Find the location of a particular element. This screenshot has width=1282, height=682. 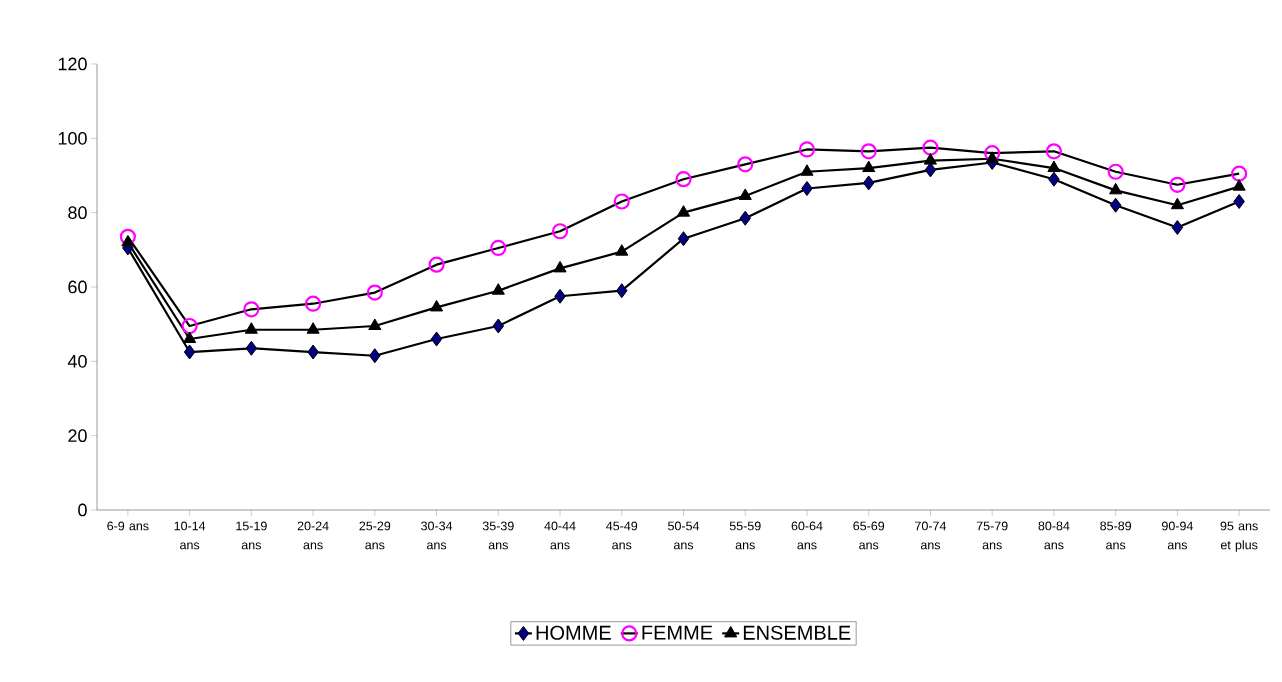

x-tick-label: 85-89 ans is located at coordinates (1116, 535).